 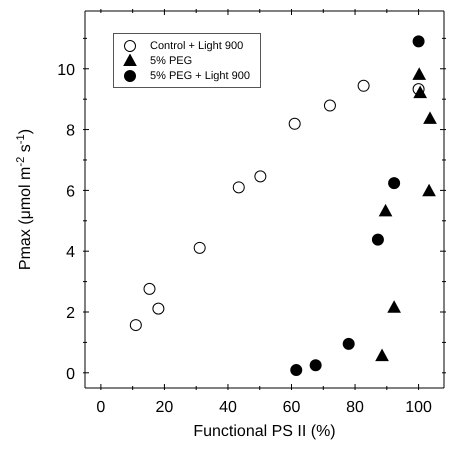 What do you see at coordinates (165, 407) in the screenshot?
I see `x-tick-label: 20` at bounding box center [165, 407].